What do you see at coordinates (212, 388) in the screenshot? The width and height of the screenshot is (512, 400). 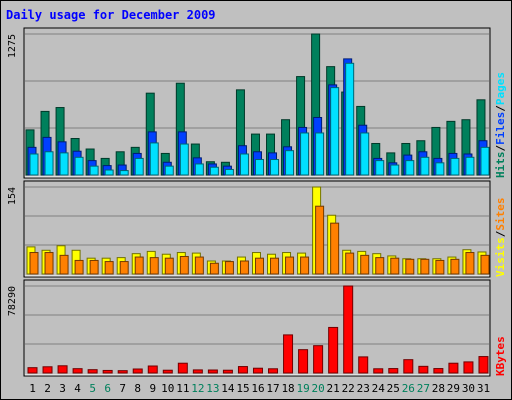 I see `x-label-day-13: 13` at bounding box center [212, 388].